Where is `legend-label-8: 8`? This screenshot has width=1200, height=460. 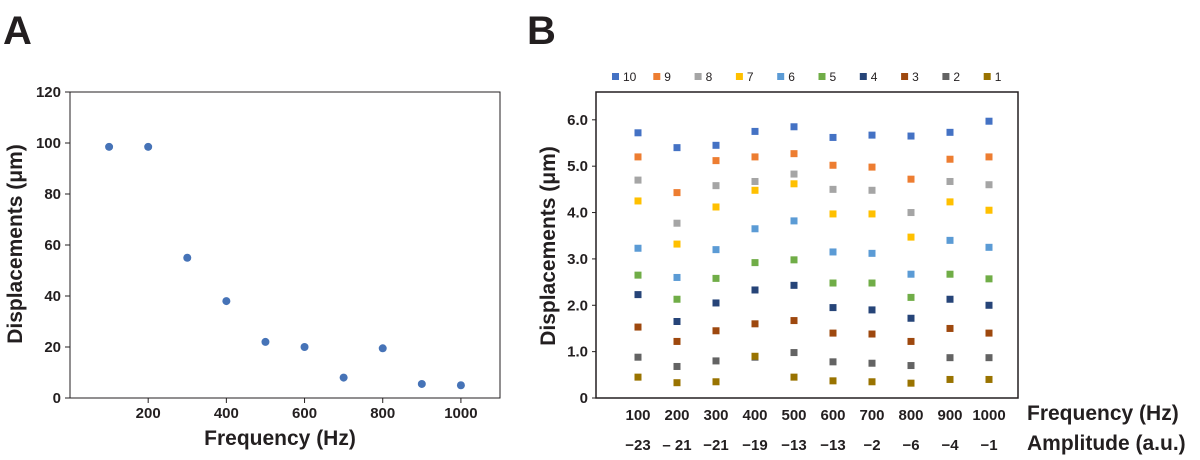
legend-label-8: 8 is located at coordinates (709, 77).